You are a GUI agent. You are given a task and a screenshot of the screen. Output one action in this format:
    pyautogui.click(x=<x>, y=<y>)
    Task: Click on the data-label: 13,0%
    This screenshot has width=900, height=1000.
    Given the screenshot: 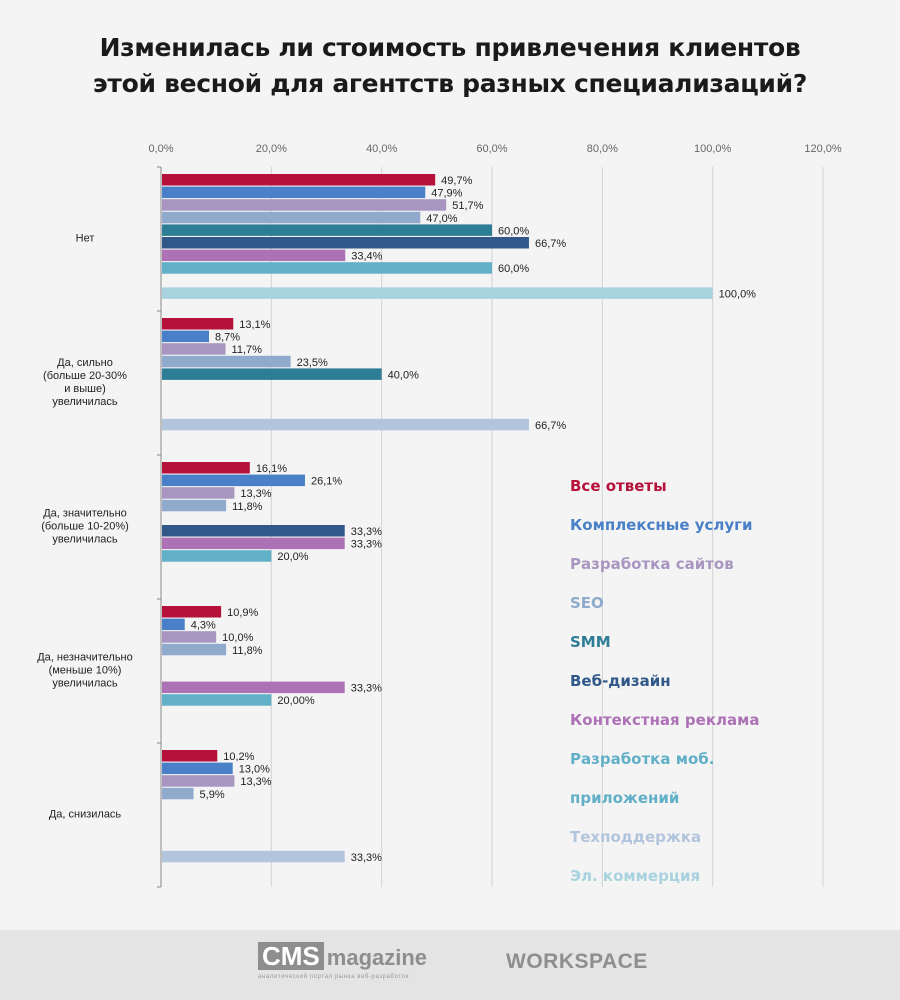 What is the action you would take?
    pyautogui.click(x=254, y=770)
    